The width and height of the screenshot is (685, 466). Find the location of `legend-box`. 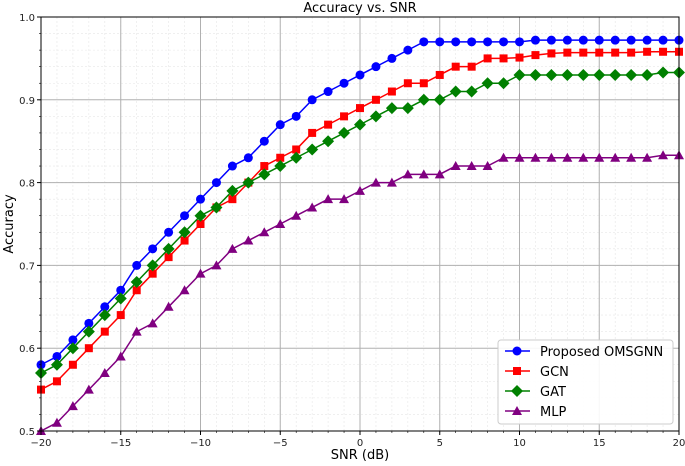

legend-box is located at coordinates (585, 382).